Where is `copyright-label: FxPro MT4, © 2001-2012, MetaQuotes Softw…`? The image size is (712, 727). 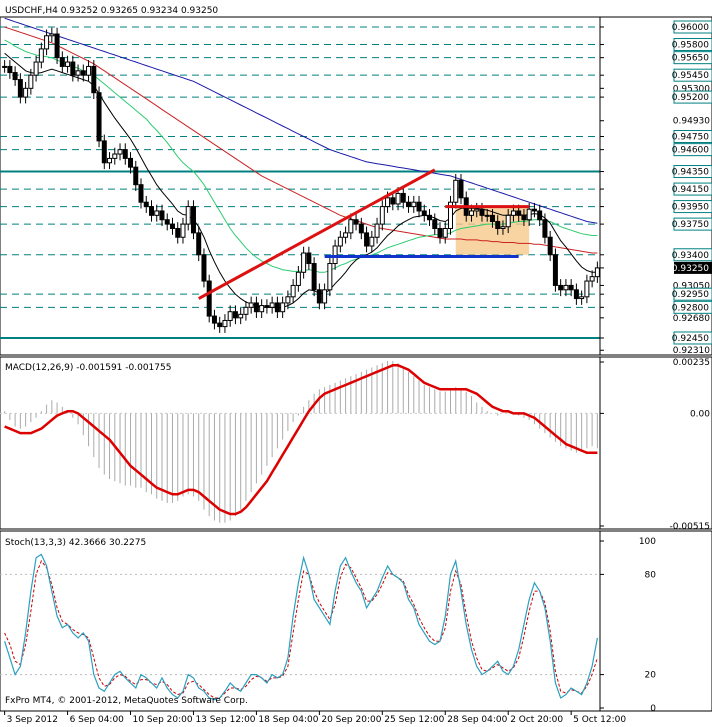
copyright-label: FxPro MT4, © 2001-2012, MetaQuotes Softw… is located at coordinates (126, 701).